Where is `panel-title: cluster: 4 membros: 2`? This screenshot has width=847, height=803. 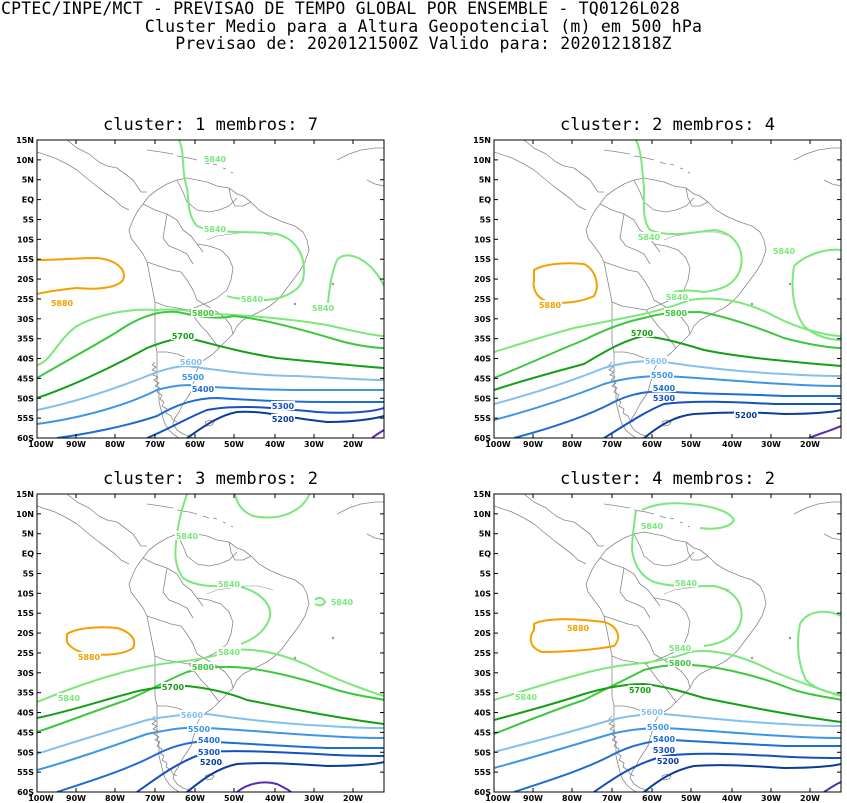 panel-title: cluster: 4 membros: 2 is located at coordinates (667, 479).